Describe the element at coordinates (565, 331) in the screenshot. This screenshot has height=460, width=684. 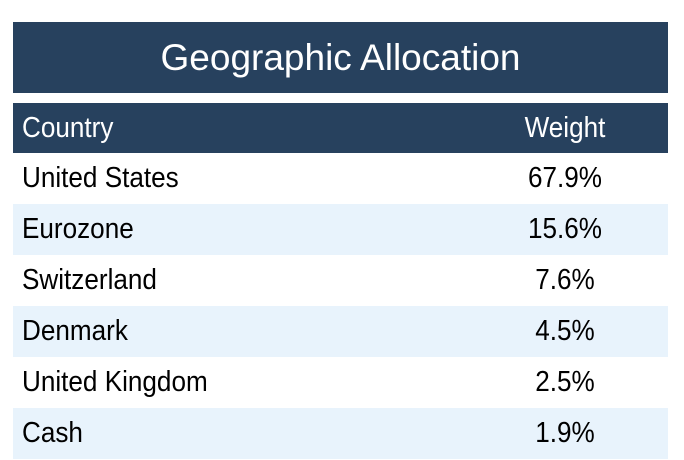
I see `table-cell: 4.5%` at that location.